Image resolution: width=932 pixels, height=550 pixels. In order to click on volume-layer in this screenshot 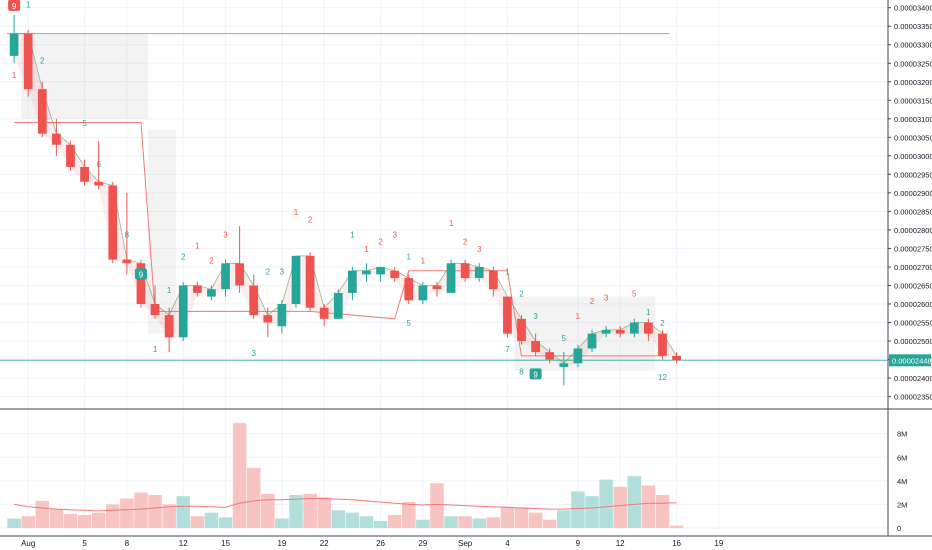, I will do `click(345, 475)`.